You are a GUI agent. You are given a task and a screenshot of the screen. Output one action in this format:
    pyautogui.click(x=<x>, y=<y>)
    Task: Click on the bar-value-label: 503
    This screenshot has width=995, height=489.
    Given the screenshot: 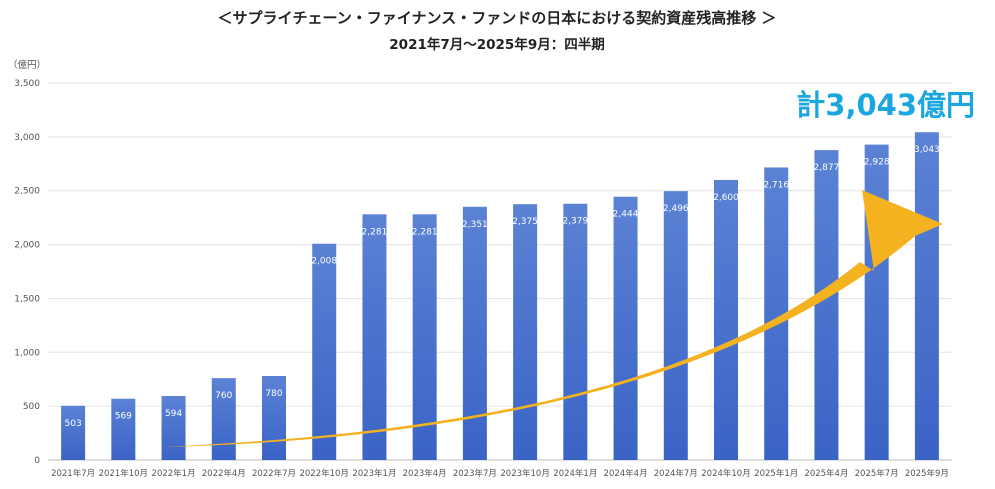 What is the action you would take?
    pyautogui.click(x=73, y=424)
    